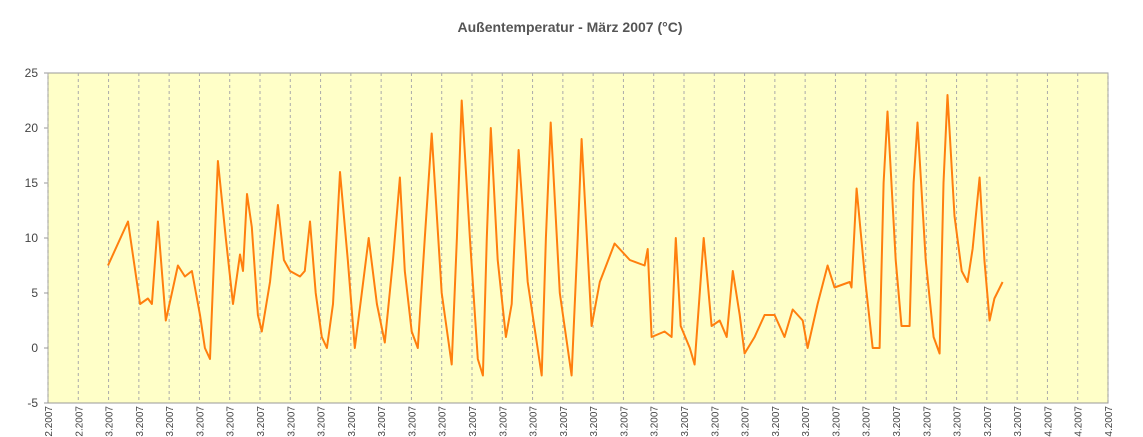 Image resolution: width=1143 pixels, height=437 pixels. What do you see at coordinates (231, 421) in the screenshot?
I see `x-tick-label: 05.03.2007` at bounding box center [231, 421].